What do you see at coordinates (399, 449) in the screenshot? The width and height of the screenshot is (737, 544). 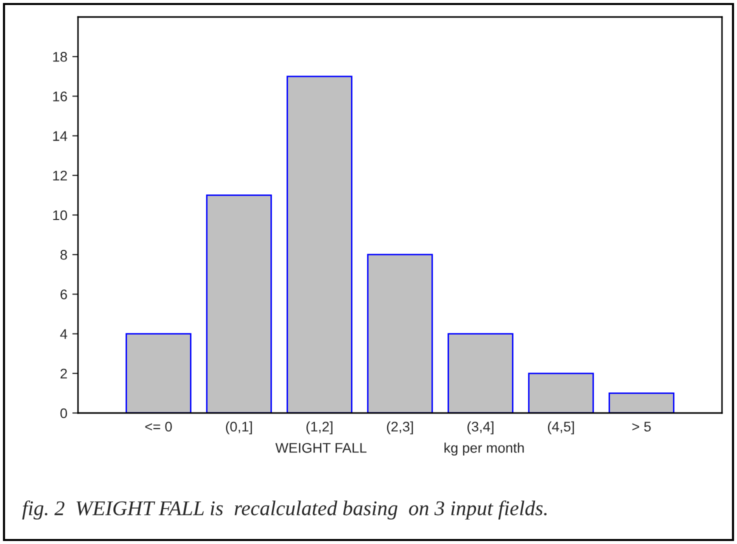 I see `x-axis-title: WEIGHT FALL kg per month` at bounding box center [399, 449].